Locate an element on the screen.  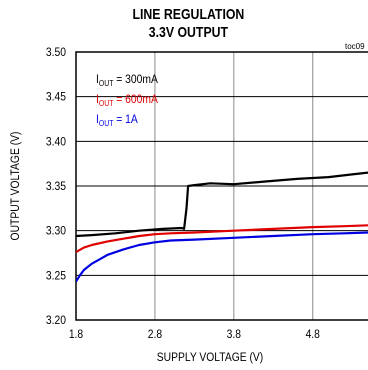
y-tick-label-6: 3.50 is located at coordinates (56, 52).